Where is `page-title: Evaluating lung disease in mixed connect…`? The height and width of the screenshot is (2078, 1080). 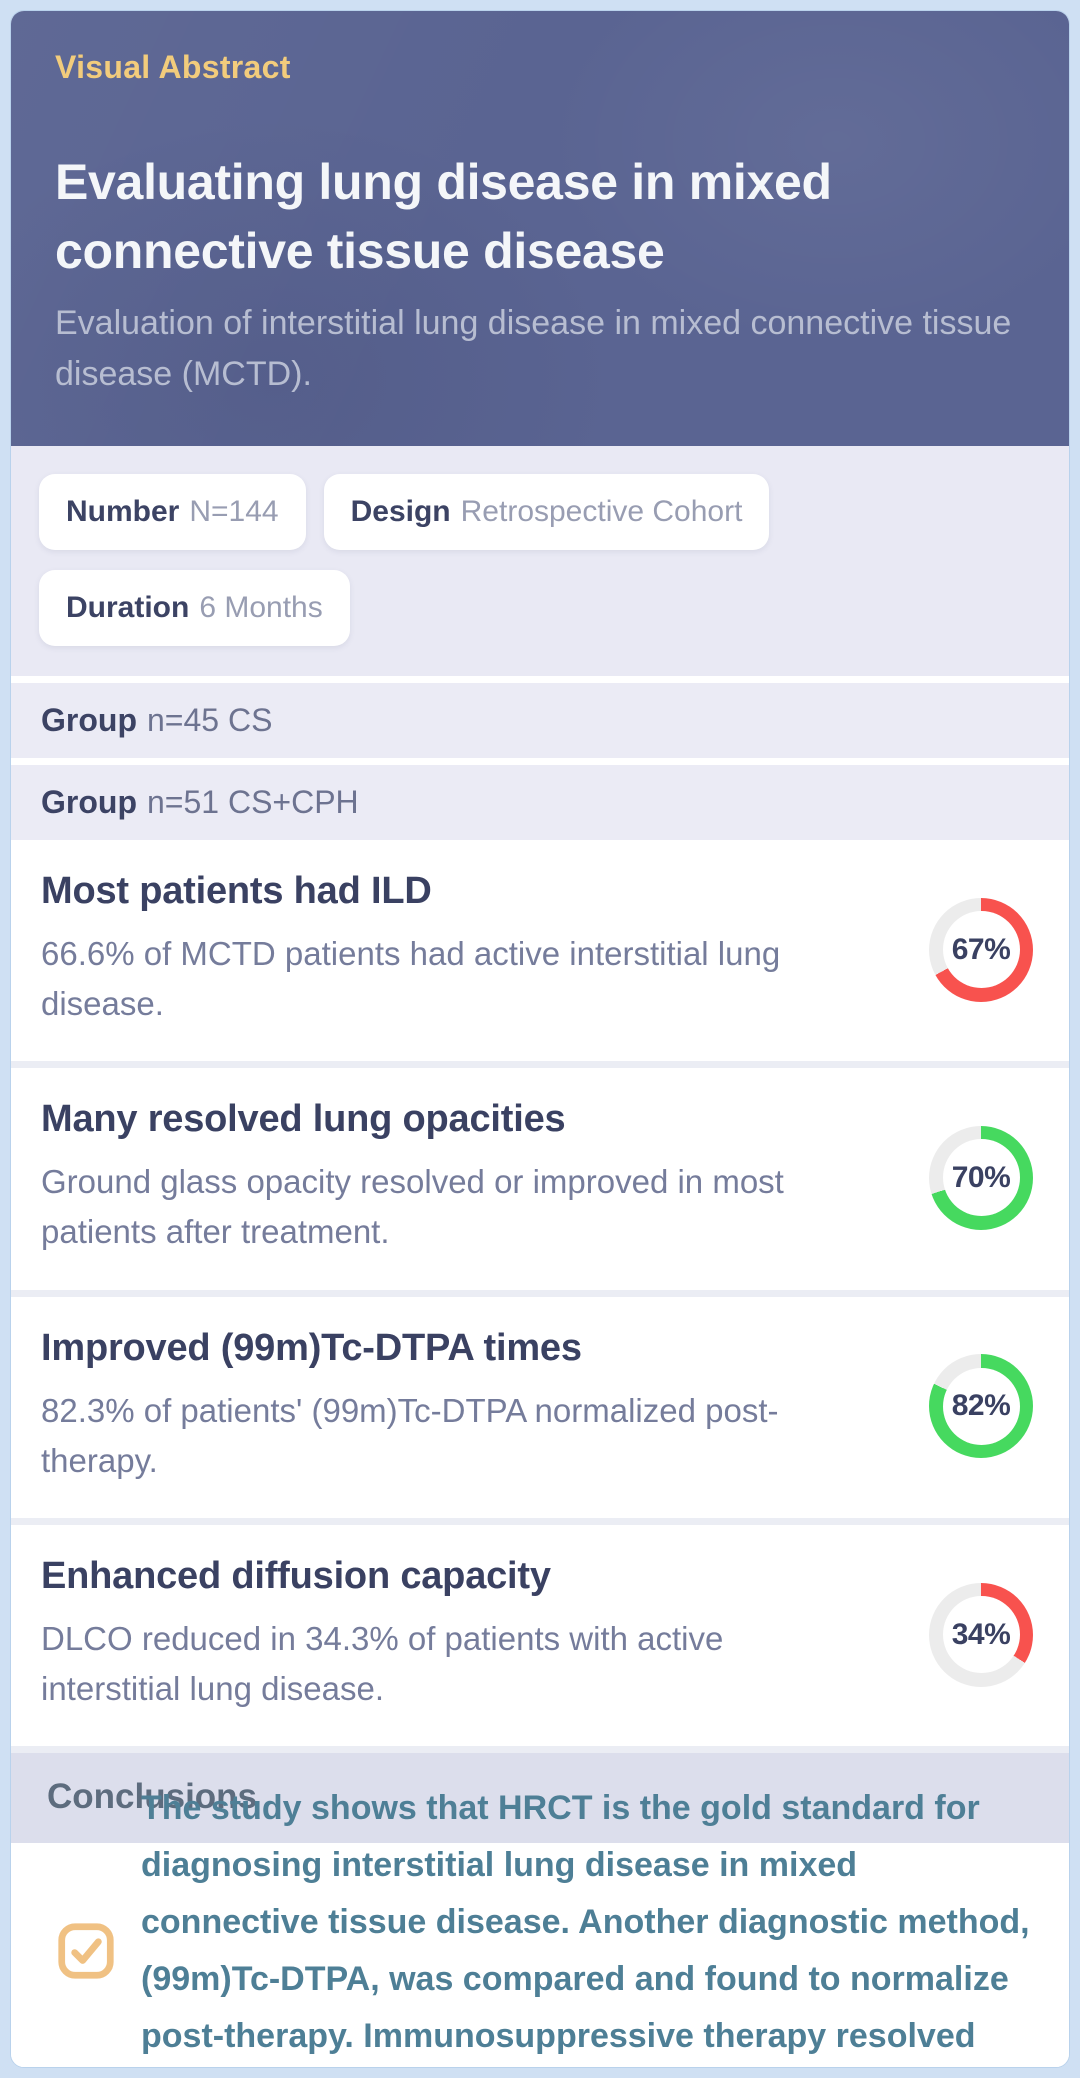
page-title: Evaluating lung disease in mixed connect… is located at coordinates (443, 216).